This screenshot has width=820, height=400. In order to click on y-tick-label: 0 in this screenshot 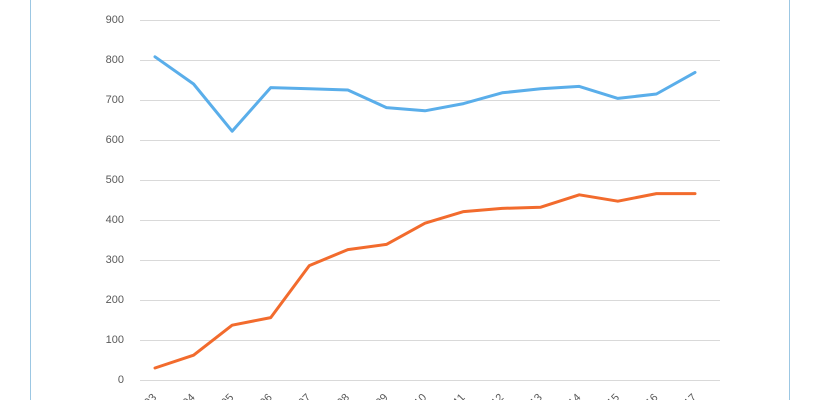, I will do `click(121, 380)`.